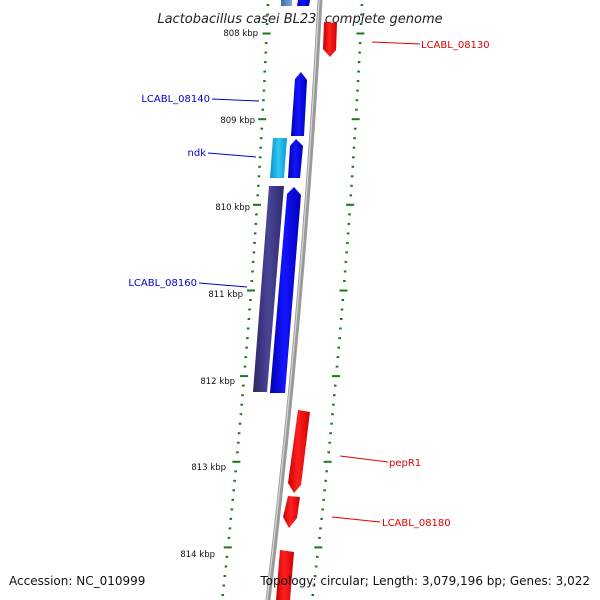 This screenshot has width=600, height=600. Describe the element at coordinates (405, 463) in the screenshot. I see `label-pepr1: pepR1` at that location.